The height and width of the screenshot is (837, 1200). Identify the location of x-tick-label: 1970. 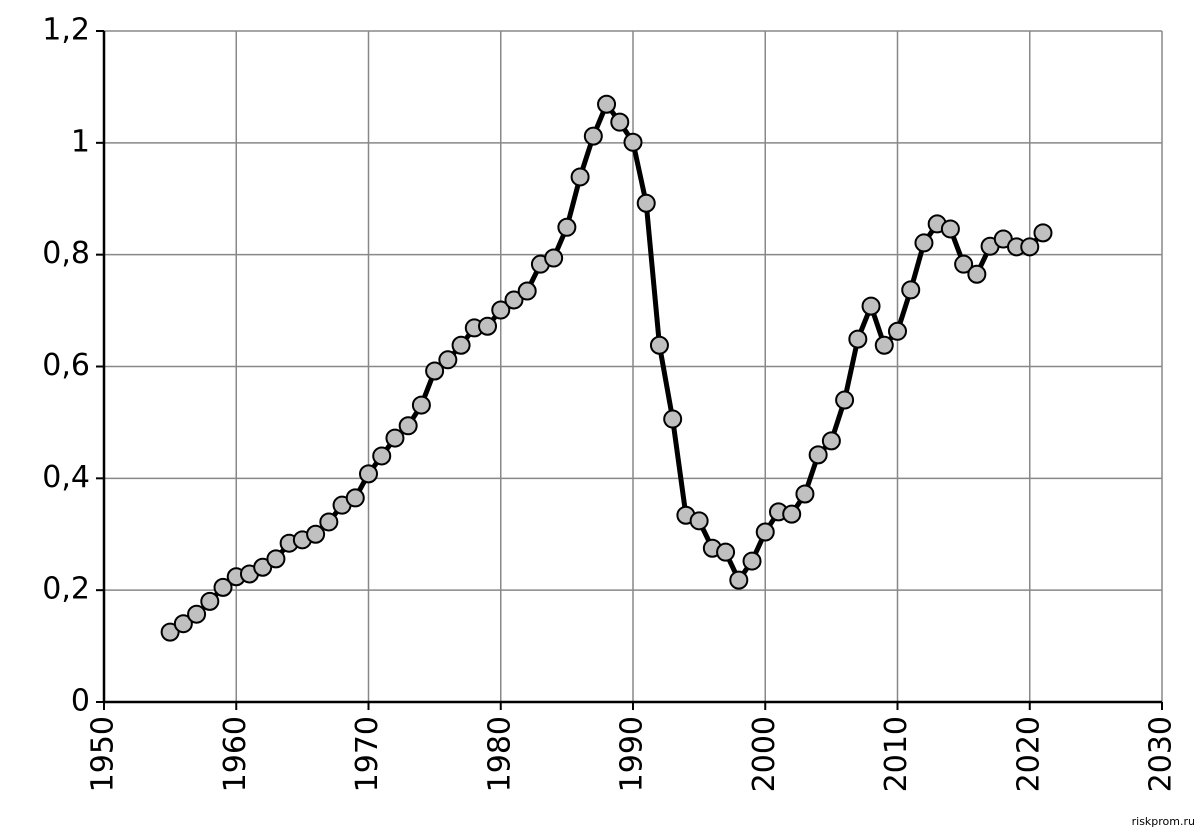
(367, 754).